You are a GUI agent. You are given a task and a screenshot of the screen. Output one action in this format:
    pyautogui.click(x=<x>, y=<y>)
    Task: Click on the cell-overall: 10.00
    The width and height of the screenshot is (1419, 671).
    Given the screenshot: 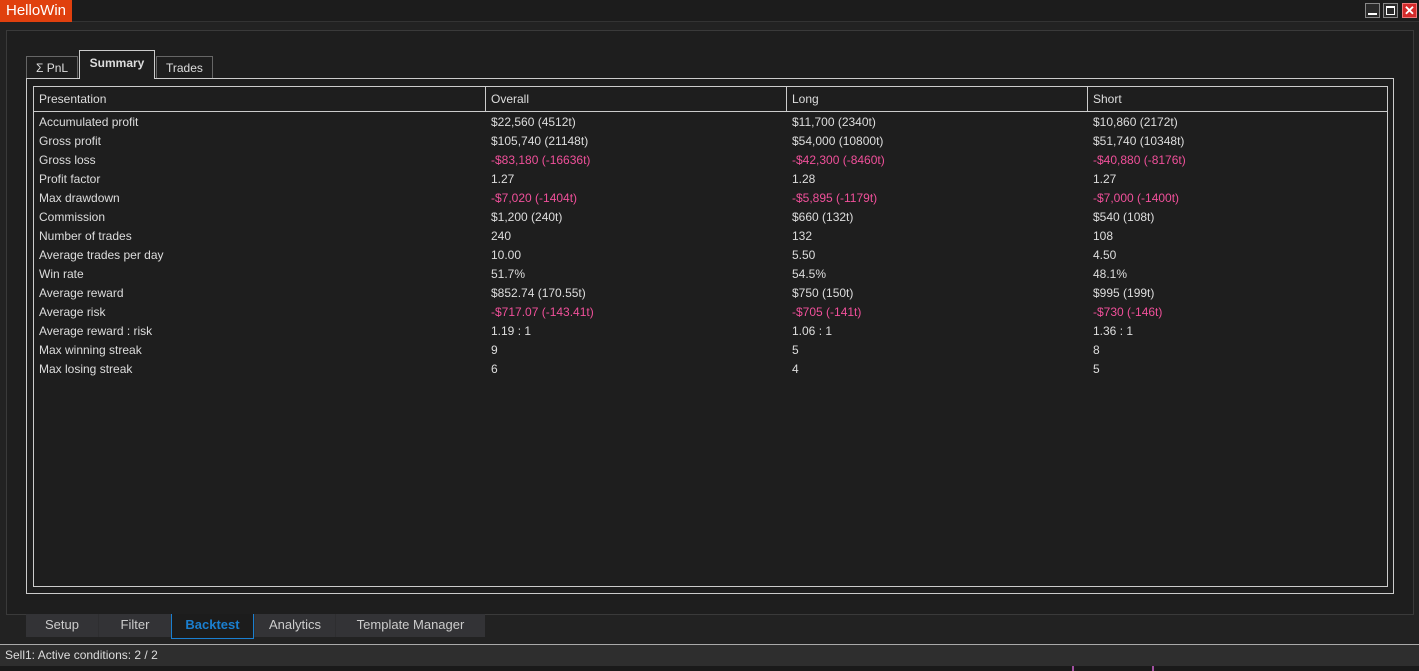 What is the action you would take?
    pyautogui.click(x=506, y=255)
    